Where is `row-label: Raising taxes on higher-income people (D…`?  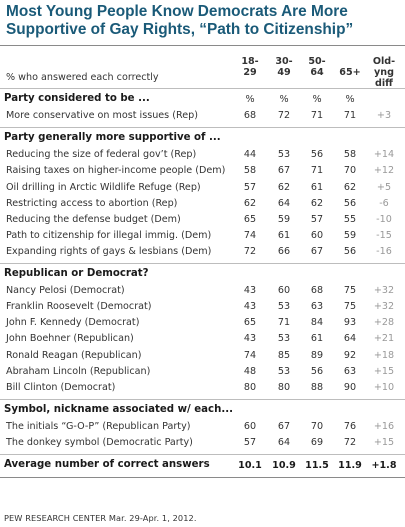 row-label: Raising taxes on higher-income people (D… is located at coordinates (116, 171).